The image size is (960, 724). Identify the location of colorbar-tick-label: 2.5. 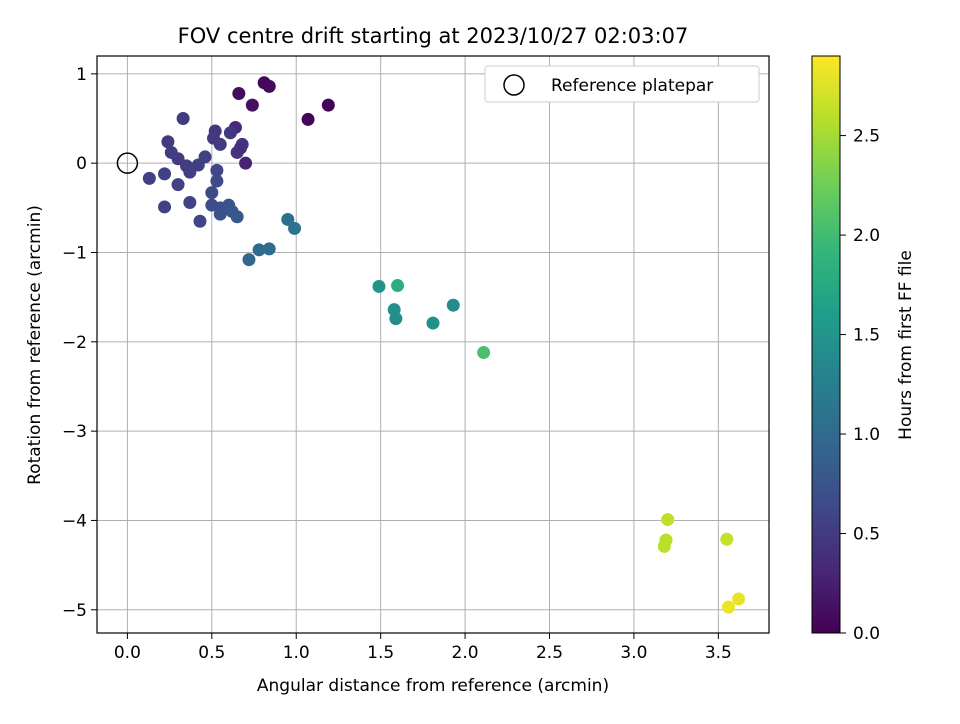
(866, 137).